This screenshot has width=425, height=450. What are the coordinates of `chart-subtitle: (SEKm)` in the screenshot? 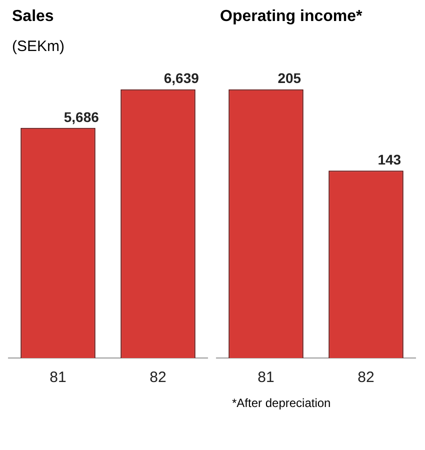 It's located at (38, 47).